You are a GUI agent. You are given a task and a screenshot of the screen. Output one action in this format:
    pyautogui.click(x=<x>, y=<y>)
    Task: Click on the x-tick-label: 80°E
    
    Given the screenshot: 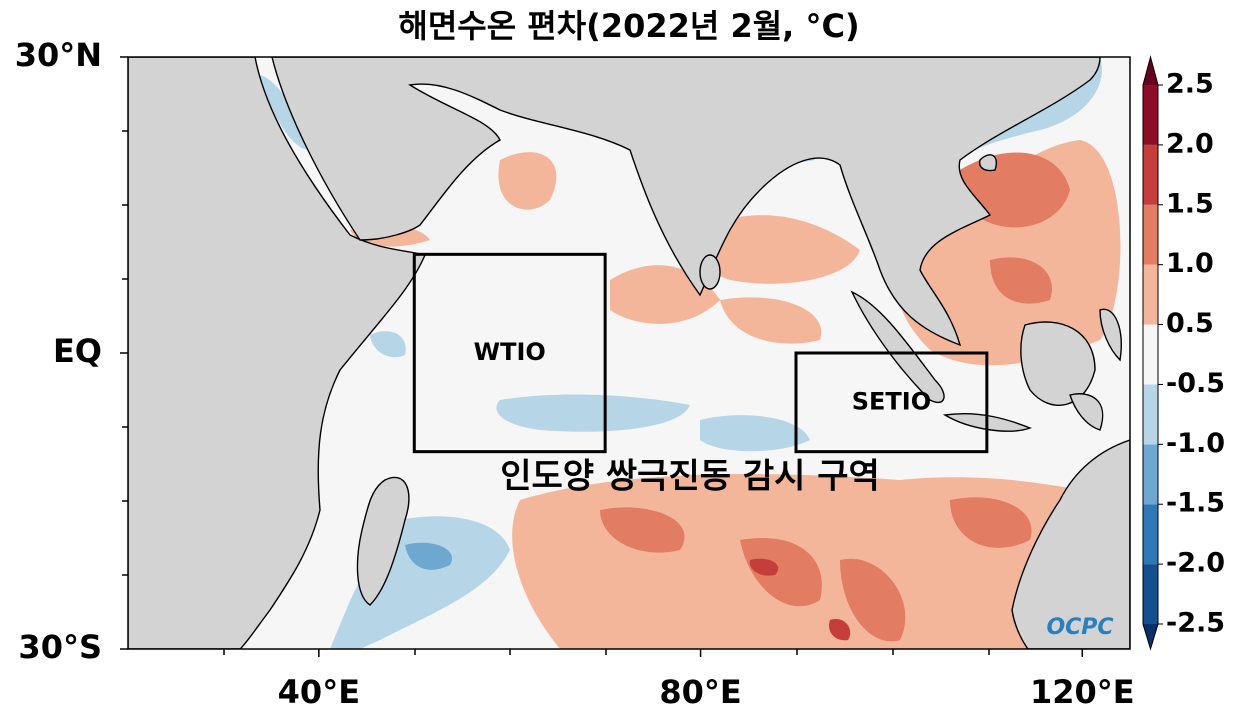 What is the action you would take?
    pyautogui.click(x=700, y=692)
    